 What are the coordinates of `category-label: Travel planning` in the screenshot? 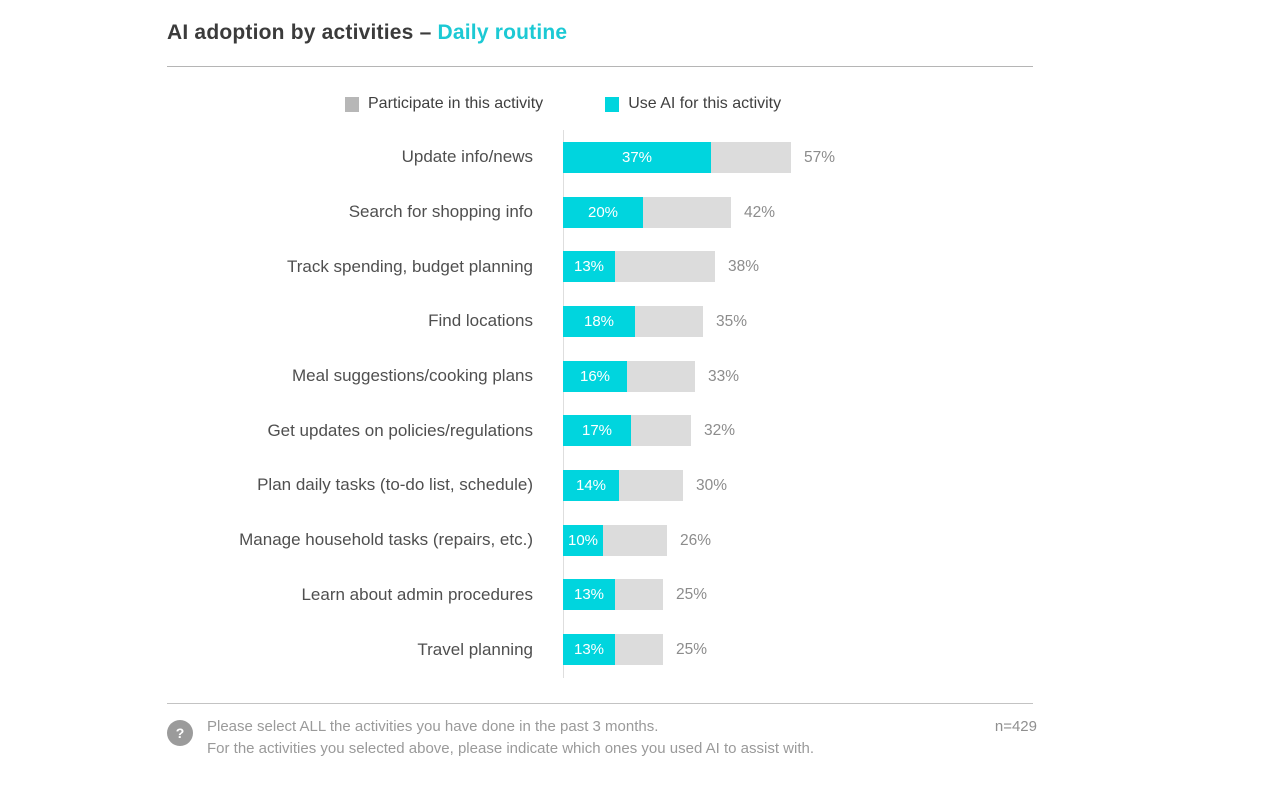 It's located at (475, 649).